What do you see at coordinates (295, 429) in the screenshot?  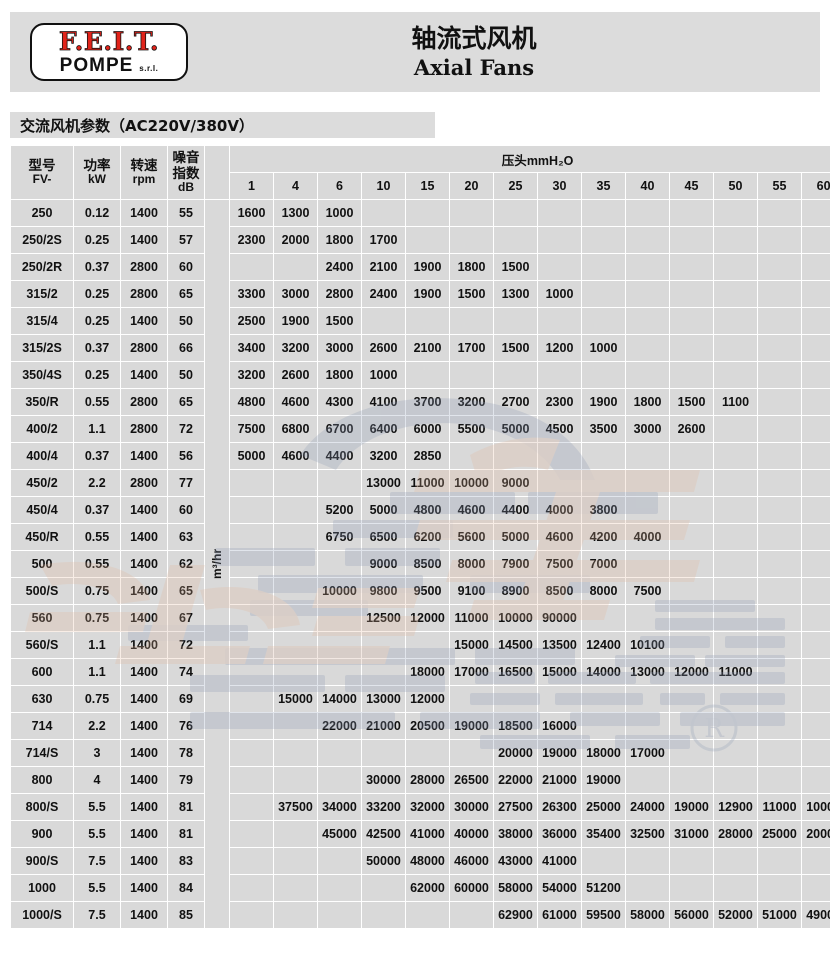 I see `cell-flow: 6800` at bounding box center [295, 429].